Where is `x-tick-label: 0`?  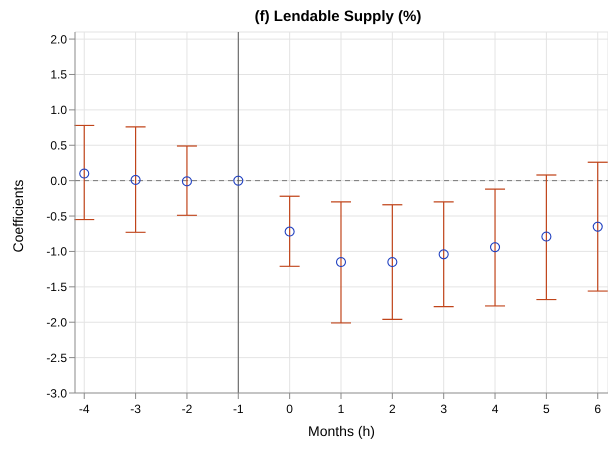
x-tick-label: 0 is located at coordinates (290, 409).